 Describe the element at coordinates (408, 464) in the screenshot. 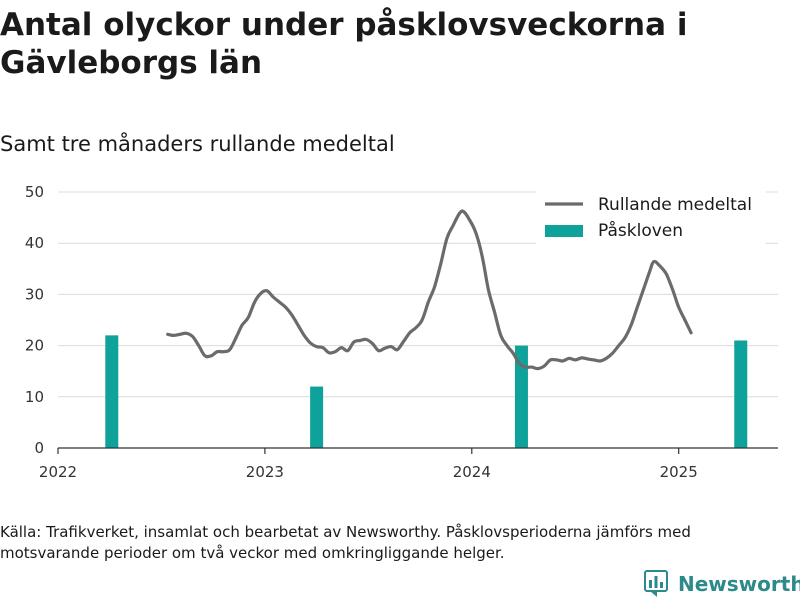

I see `x-axis: 2022 2023 2024 2025` at that location.